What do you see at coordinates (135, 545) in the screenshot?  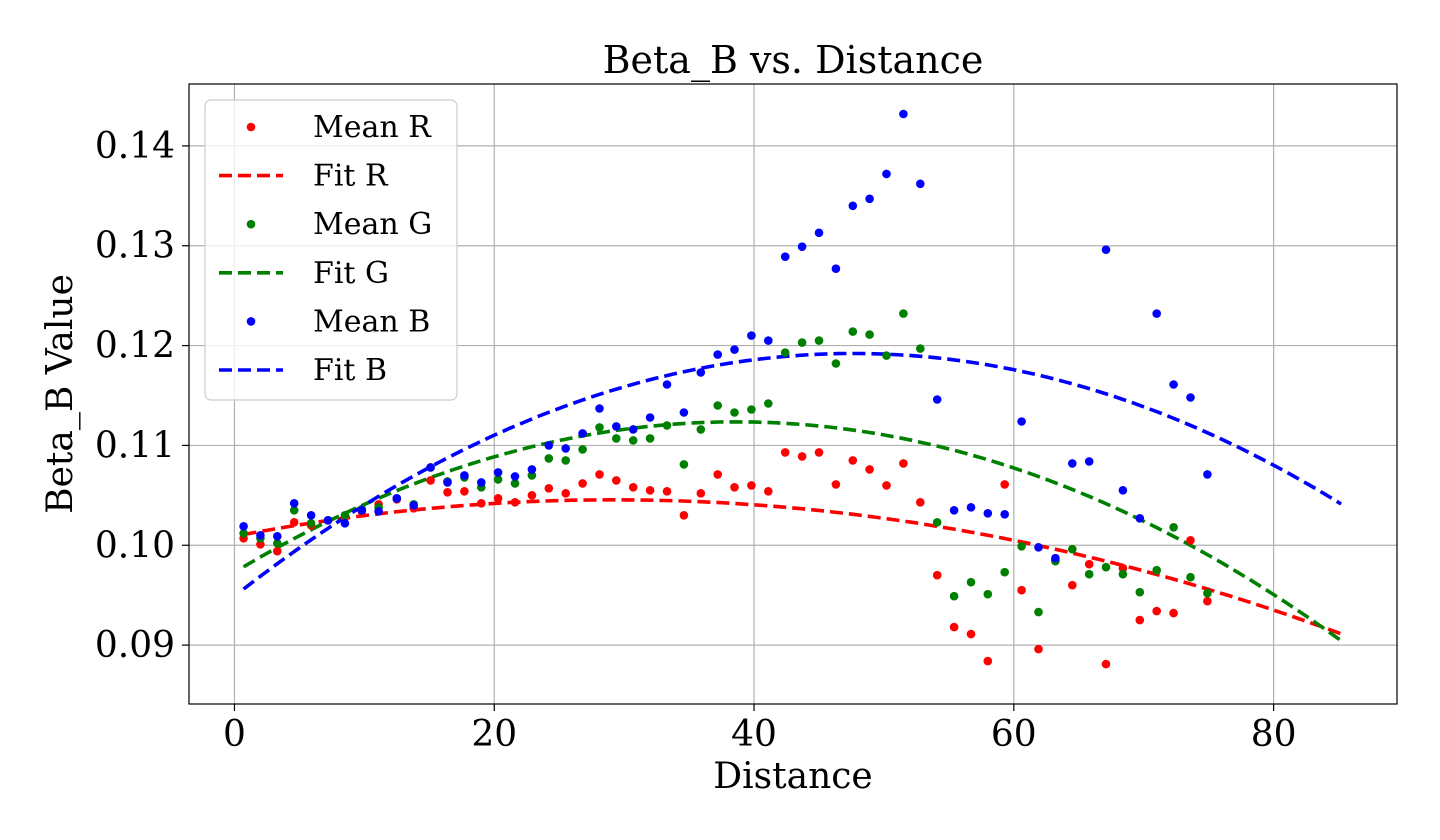 I see `y-tick-label: 0.10` at bounding box center [135, 545].